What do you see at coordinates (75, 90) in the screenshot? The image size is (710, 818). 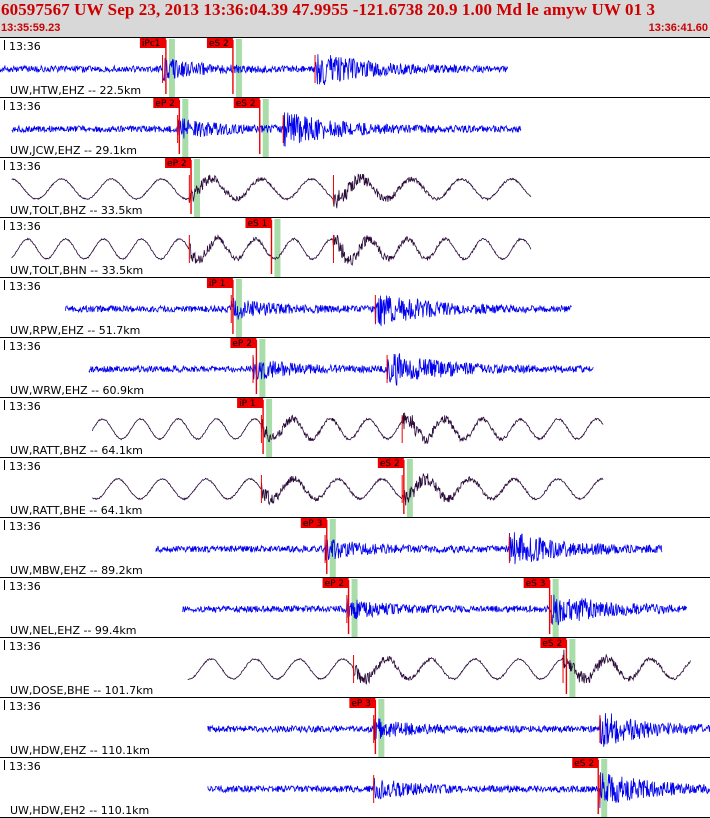 I see `station-label: UW,HTW,EHZ -- 22.5km` at bounding box center [75, 90].